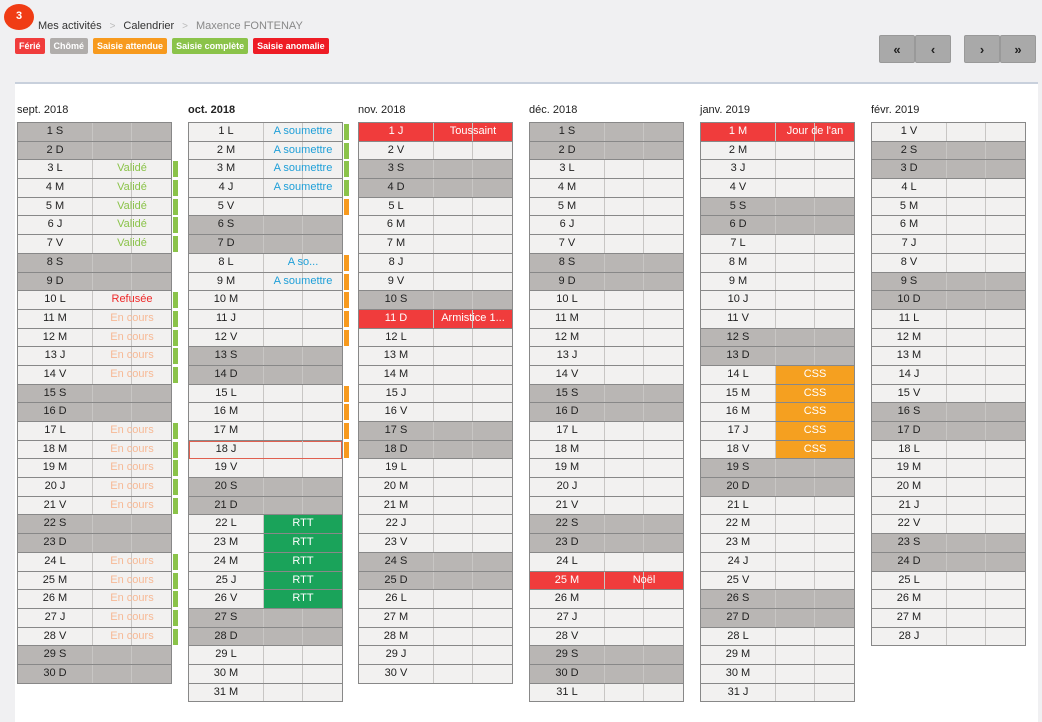 The height and width of the screenshot is (722, 1042). Describe the element at coordinates (132, 299) in the screenshot. I see `activity-status: Refusée` at that location.